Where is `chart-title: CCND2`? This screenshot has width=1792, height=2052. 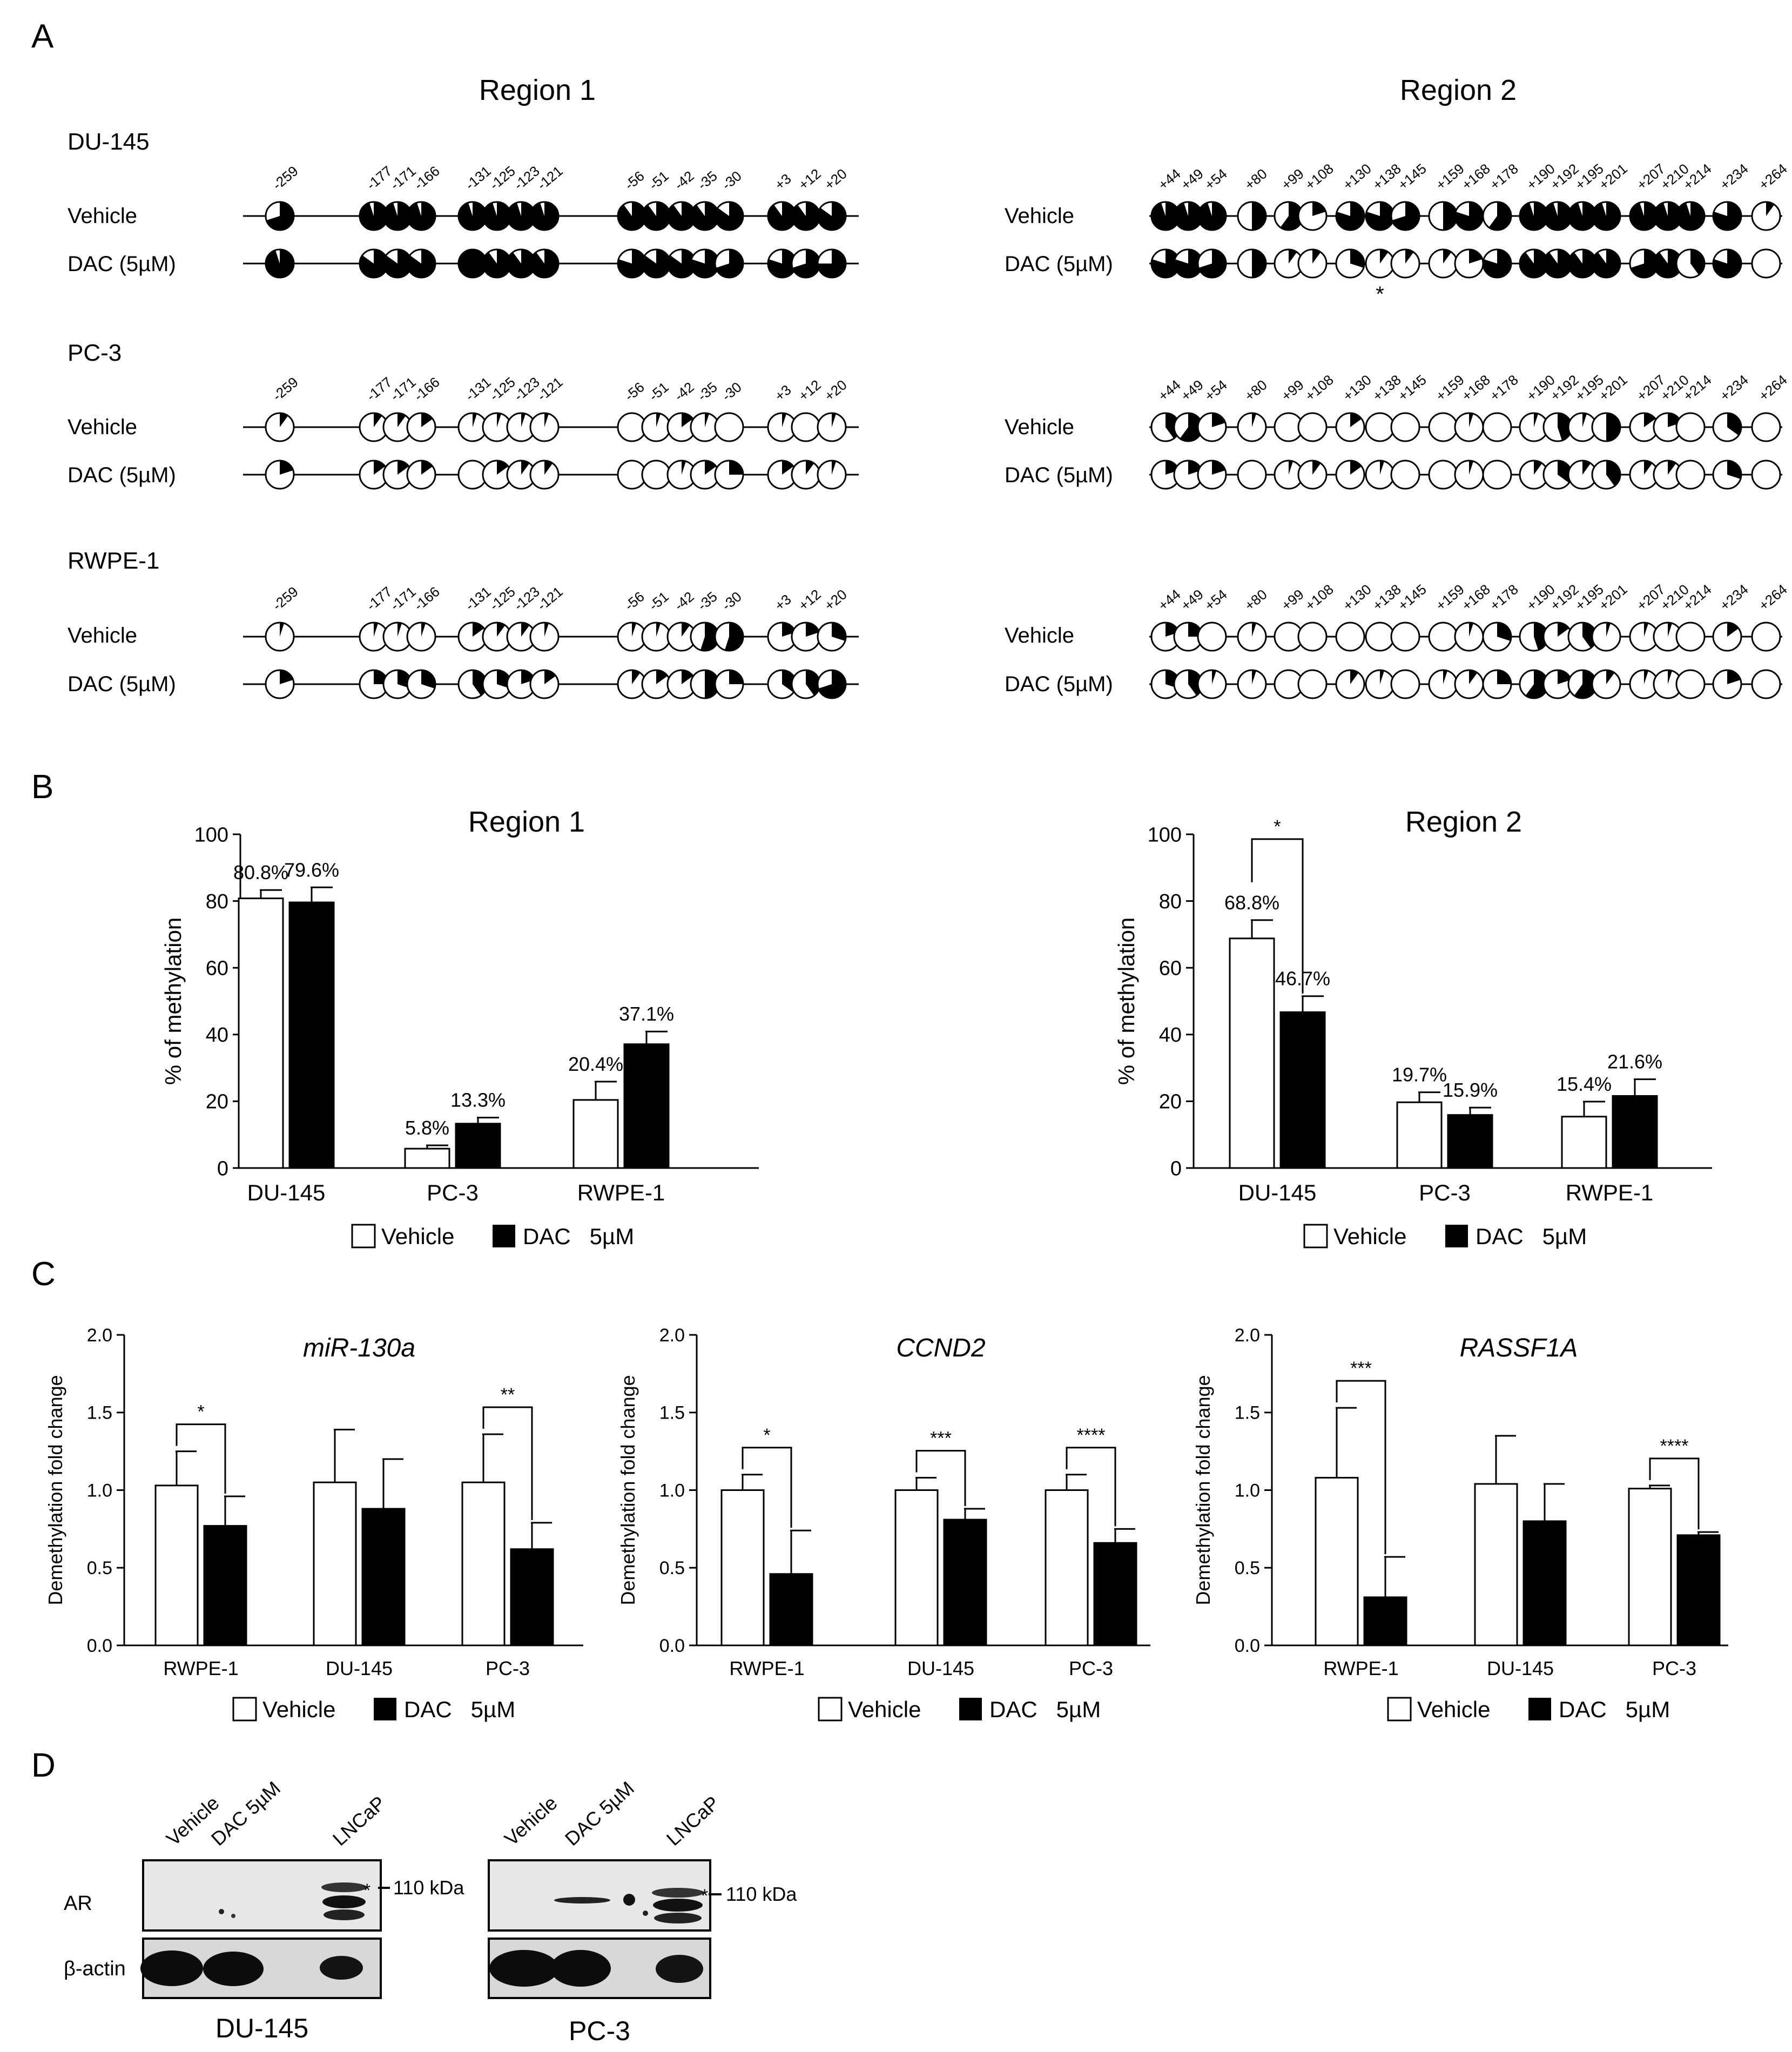 chart-title: CCND2 is located at coordinates (940, 1348).